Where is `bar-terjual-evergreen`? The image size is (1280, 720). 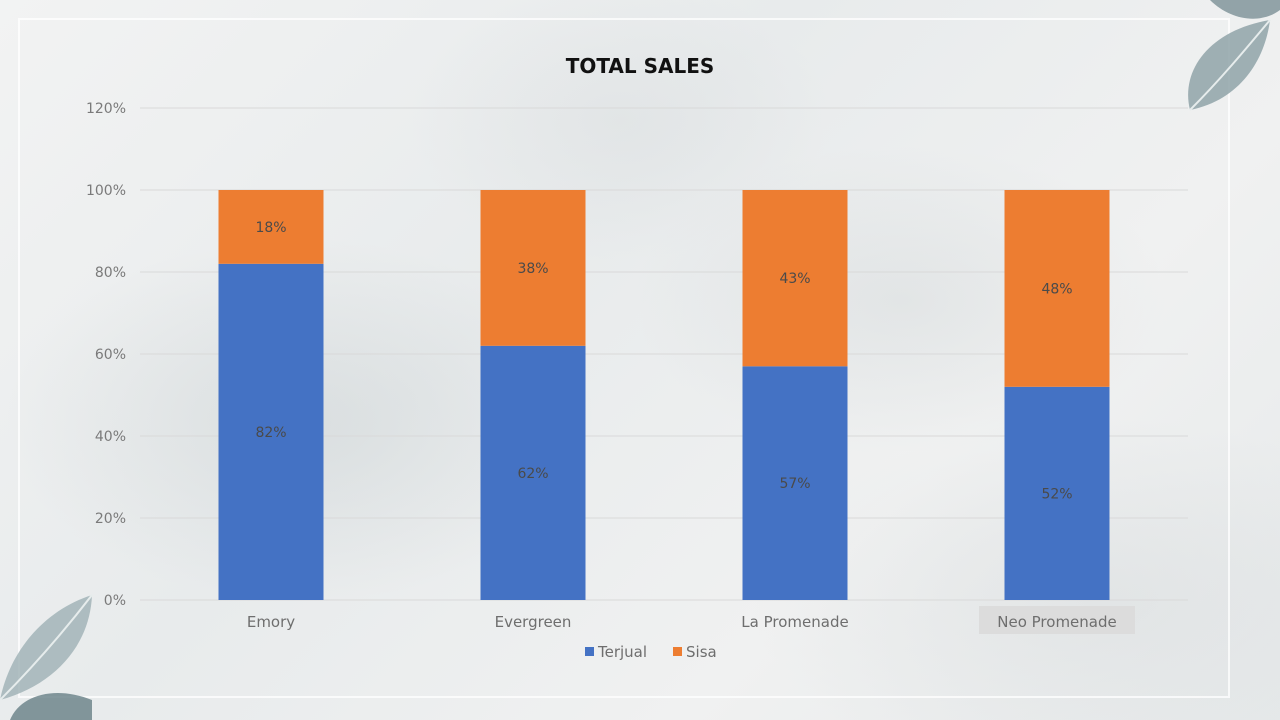 bar-terjual-evergreen is located at coordinates (533, 472).